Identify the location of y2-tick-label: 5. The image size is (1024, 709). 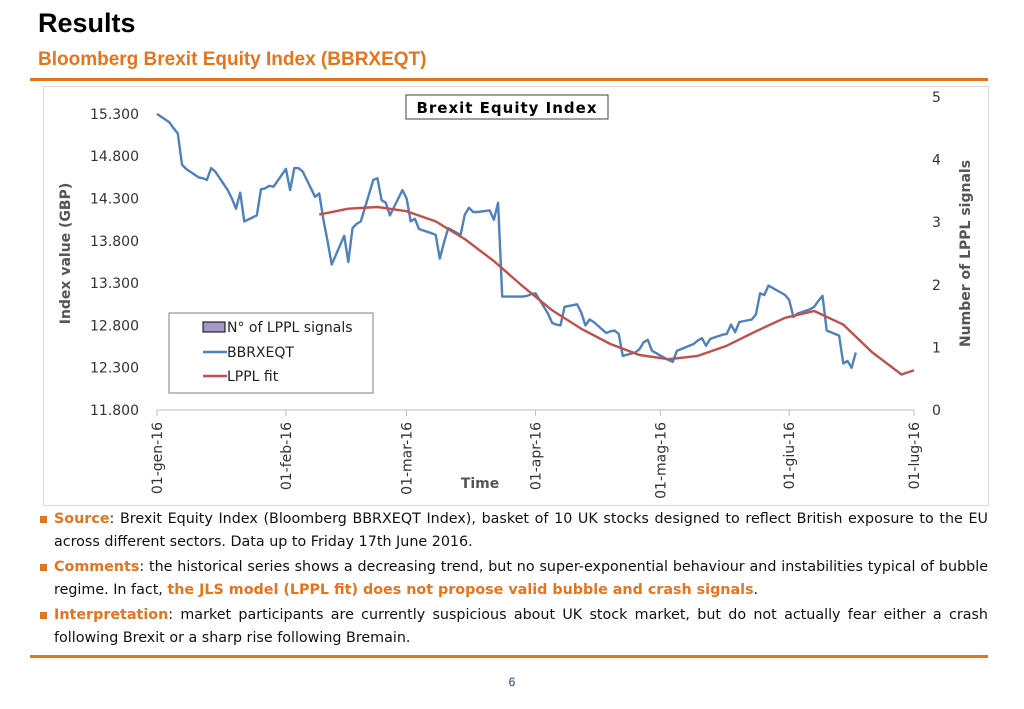
(936, 98).